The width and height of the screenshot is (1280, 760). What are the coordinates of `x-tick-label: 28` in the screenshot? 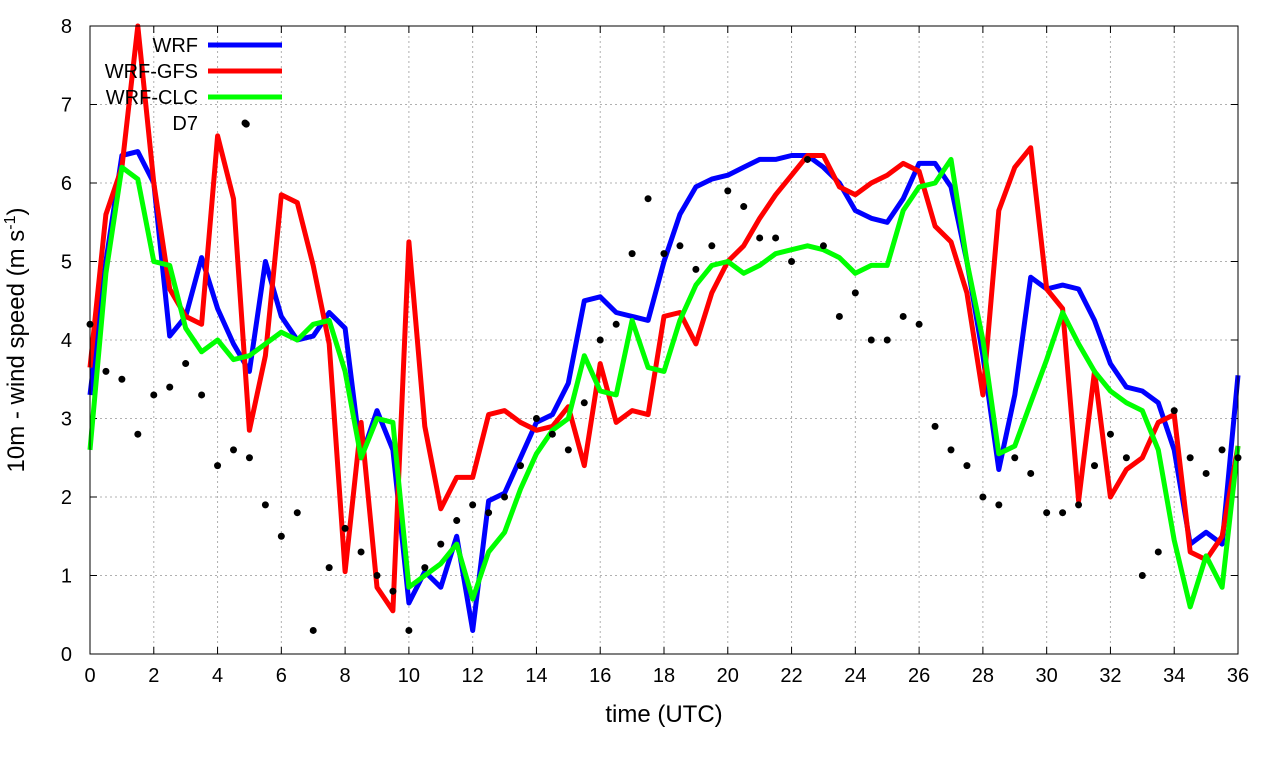 It's located at (983, 676).